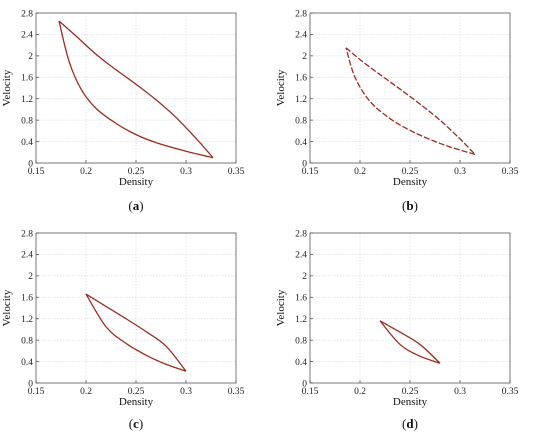 Image resolution: width=550 pixels, height=436 pixels. Describe the element at coordinates (410, 423) in the screenshot. I see `panel-caption: (d)` at that location.